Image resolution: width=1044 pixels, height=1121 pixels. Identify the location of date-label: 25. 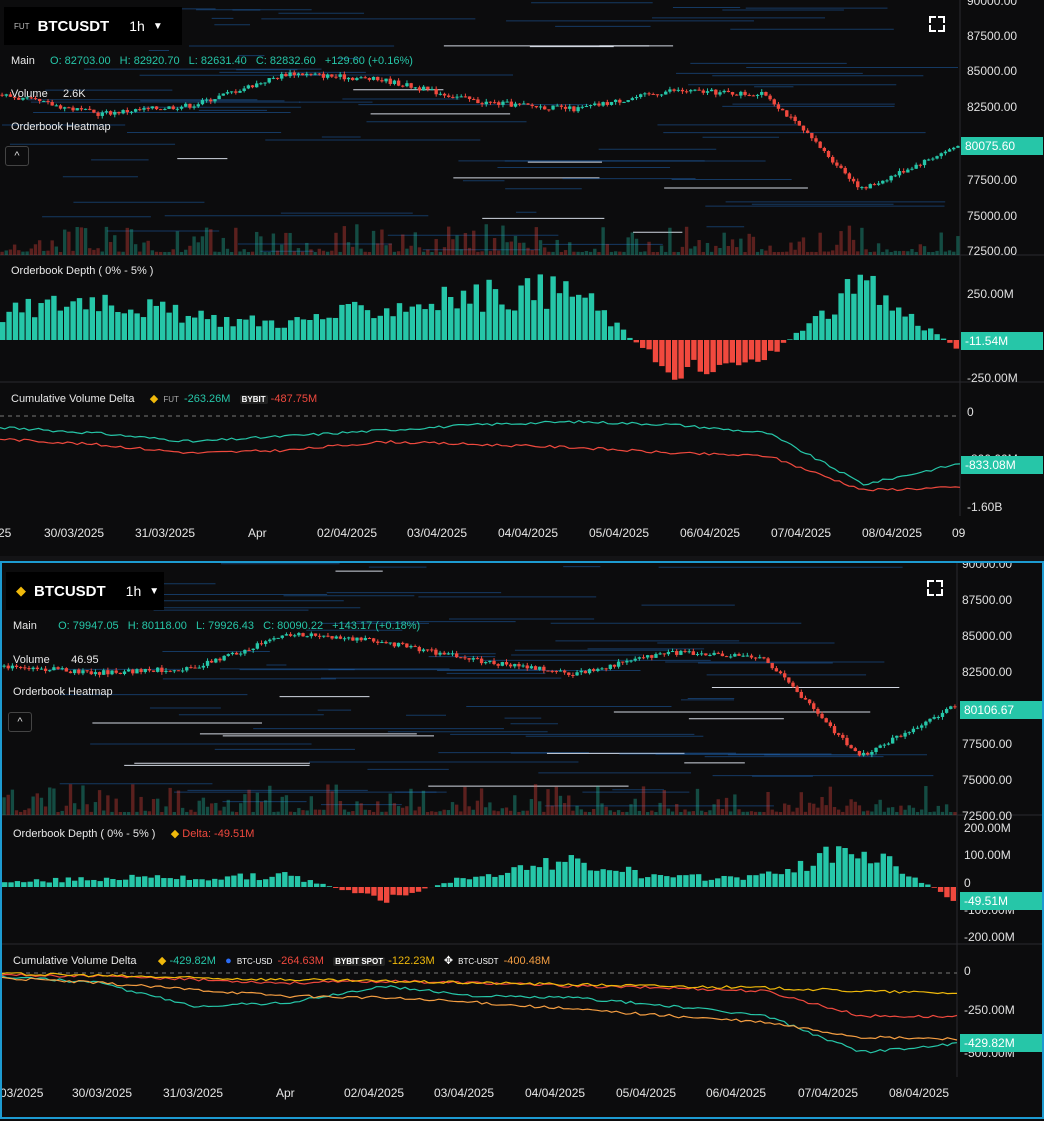
(6, 533).